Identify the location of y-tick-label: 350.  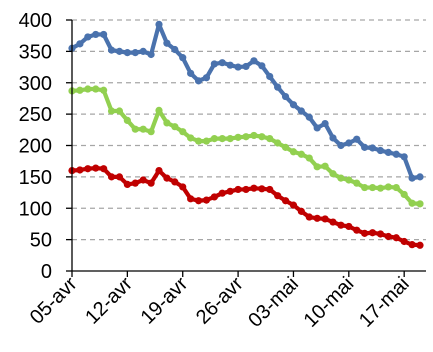
(35, 52).